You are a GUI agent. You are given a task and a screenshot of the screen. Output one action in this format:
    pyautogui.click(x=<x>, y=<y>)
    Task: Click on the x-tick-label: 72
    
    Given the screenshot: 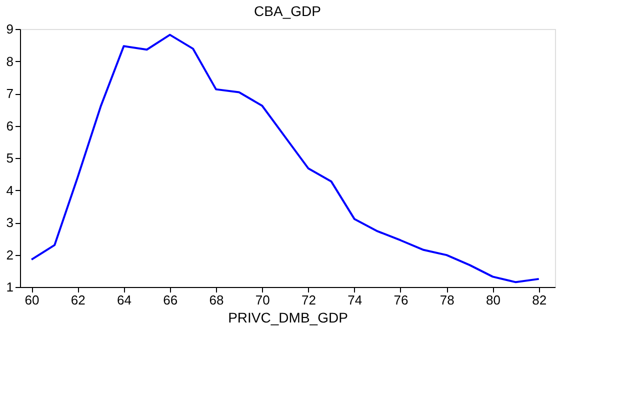 What is the action you would take?
    pyautogui.click(x=309, y=300)
    